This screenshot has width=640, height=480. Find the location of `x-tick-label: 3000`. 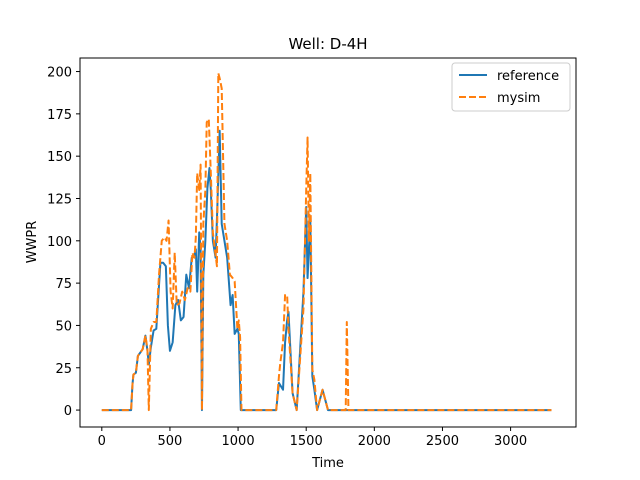

x-tick-label: 3000 is located at coordinates (510, 441).